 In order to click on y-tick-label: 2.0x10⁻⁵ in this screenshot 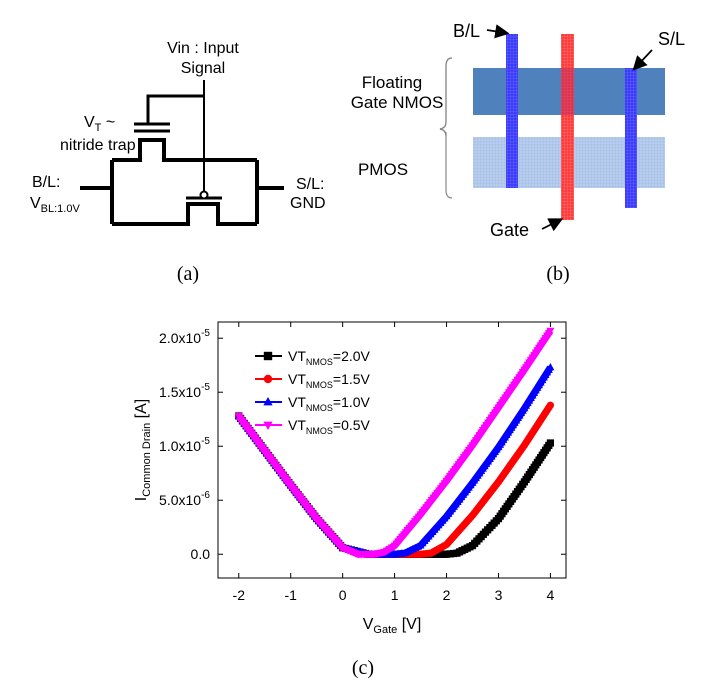, I will do `click(184, 337)`.